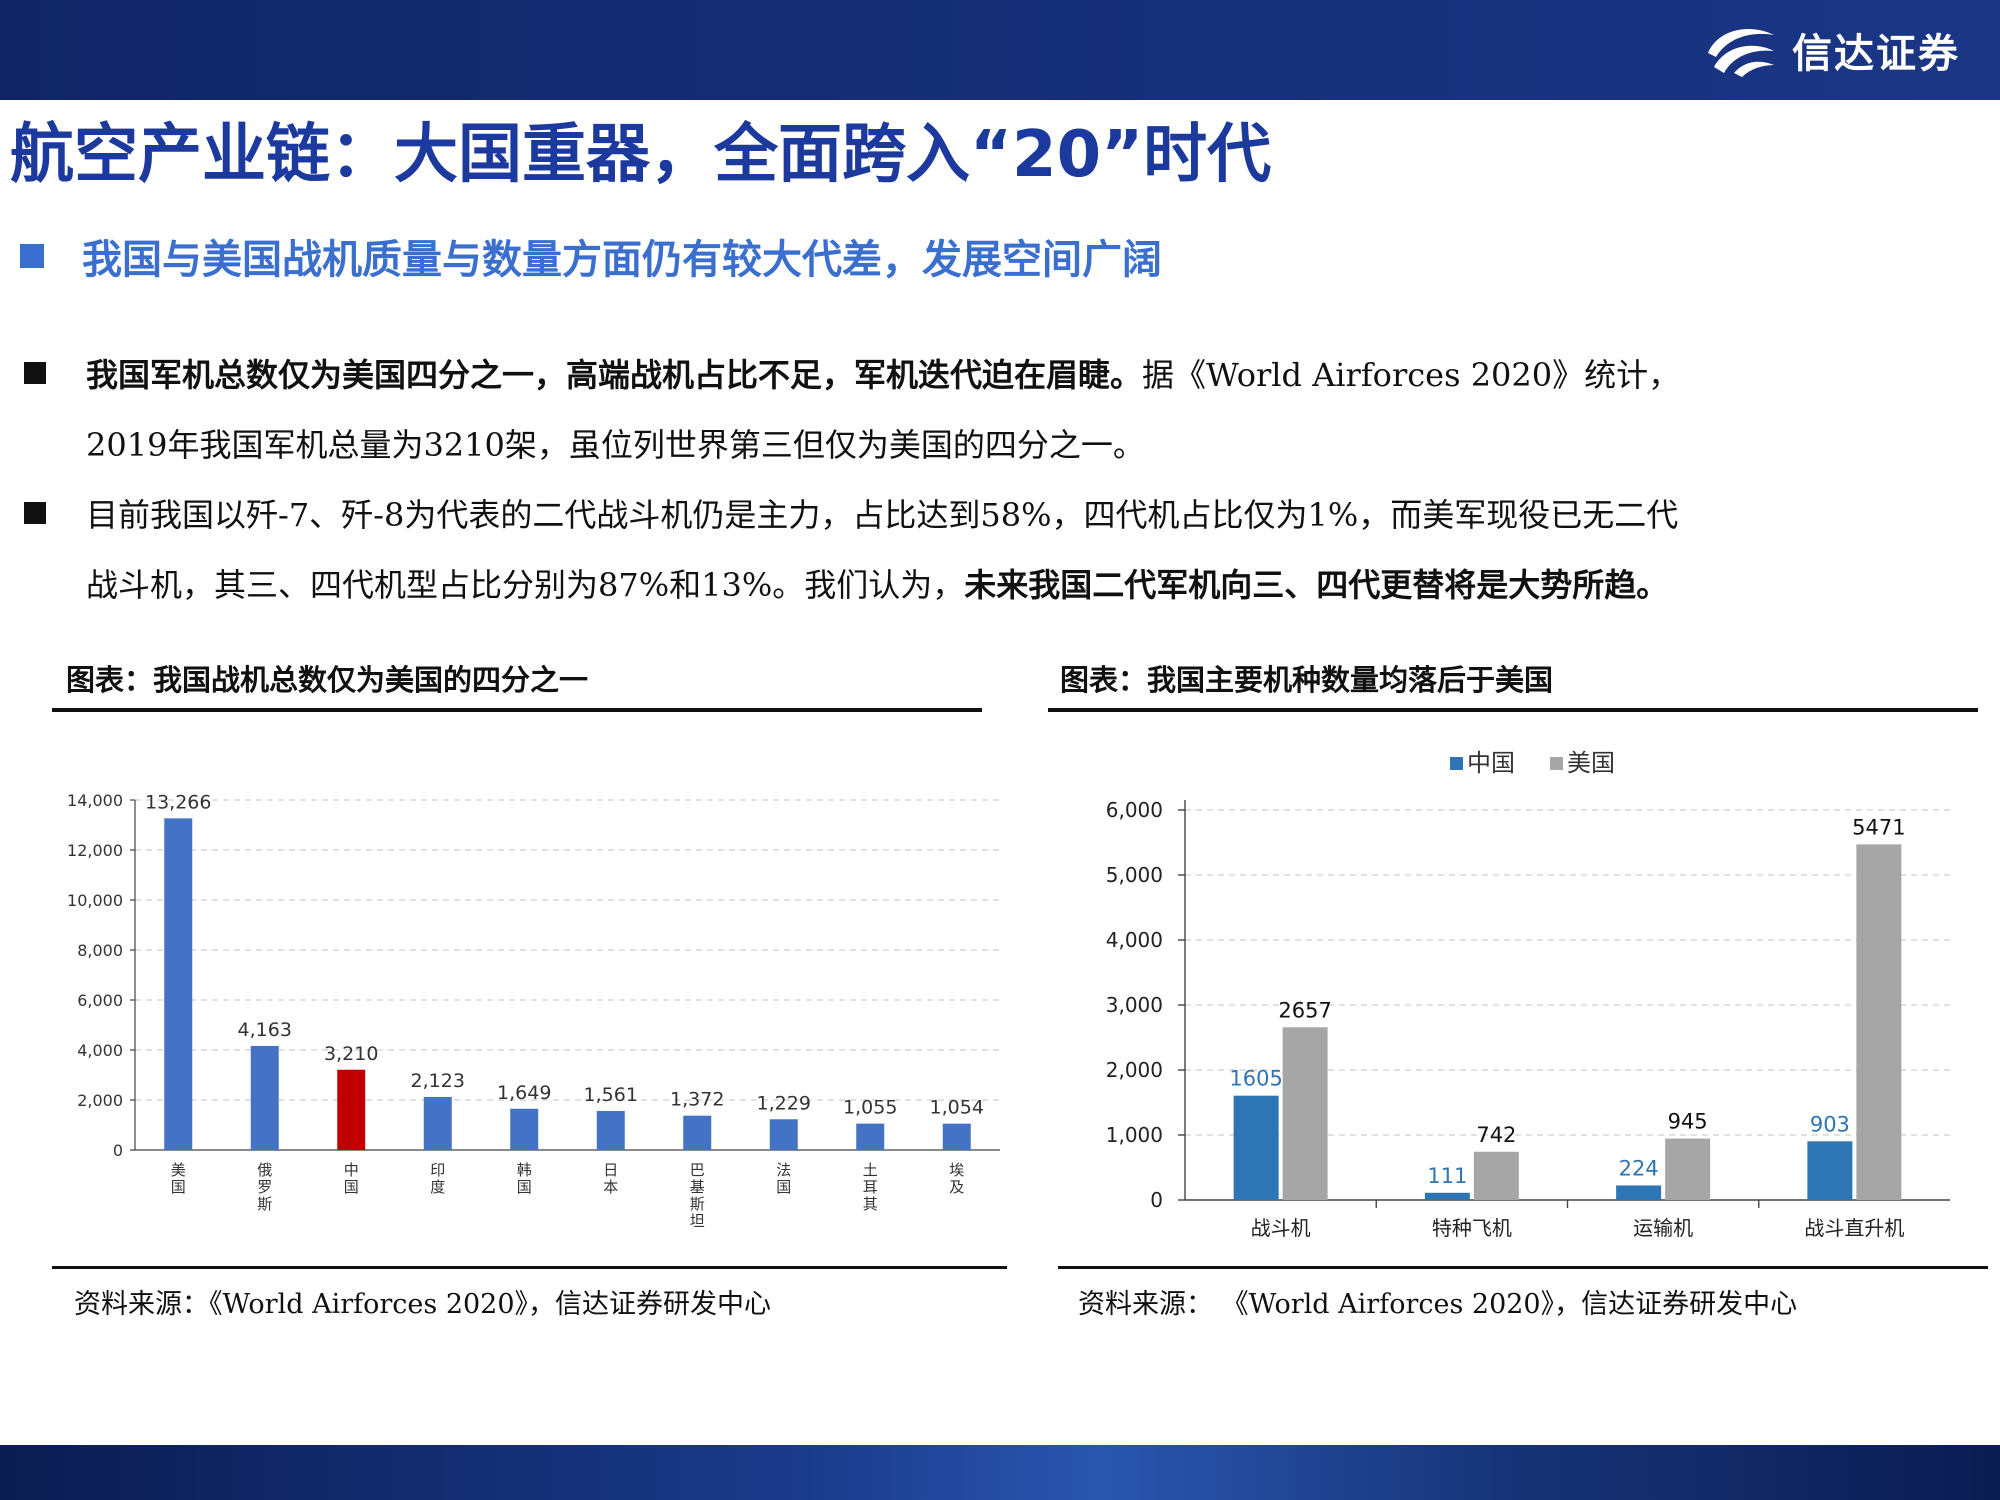 The height and width of the screenshot is (1500, 2000). What do you see at coordinates (1134, 1005) in the screenshot?
I see `y-tick-label: 3,000` at bounding box center [1134, 1005].